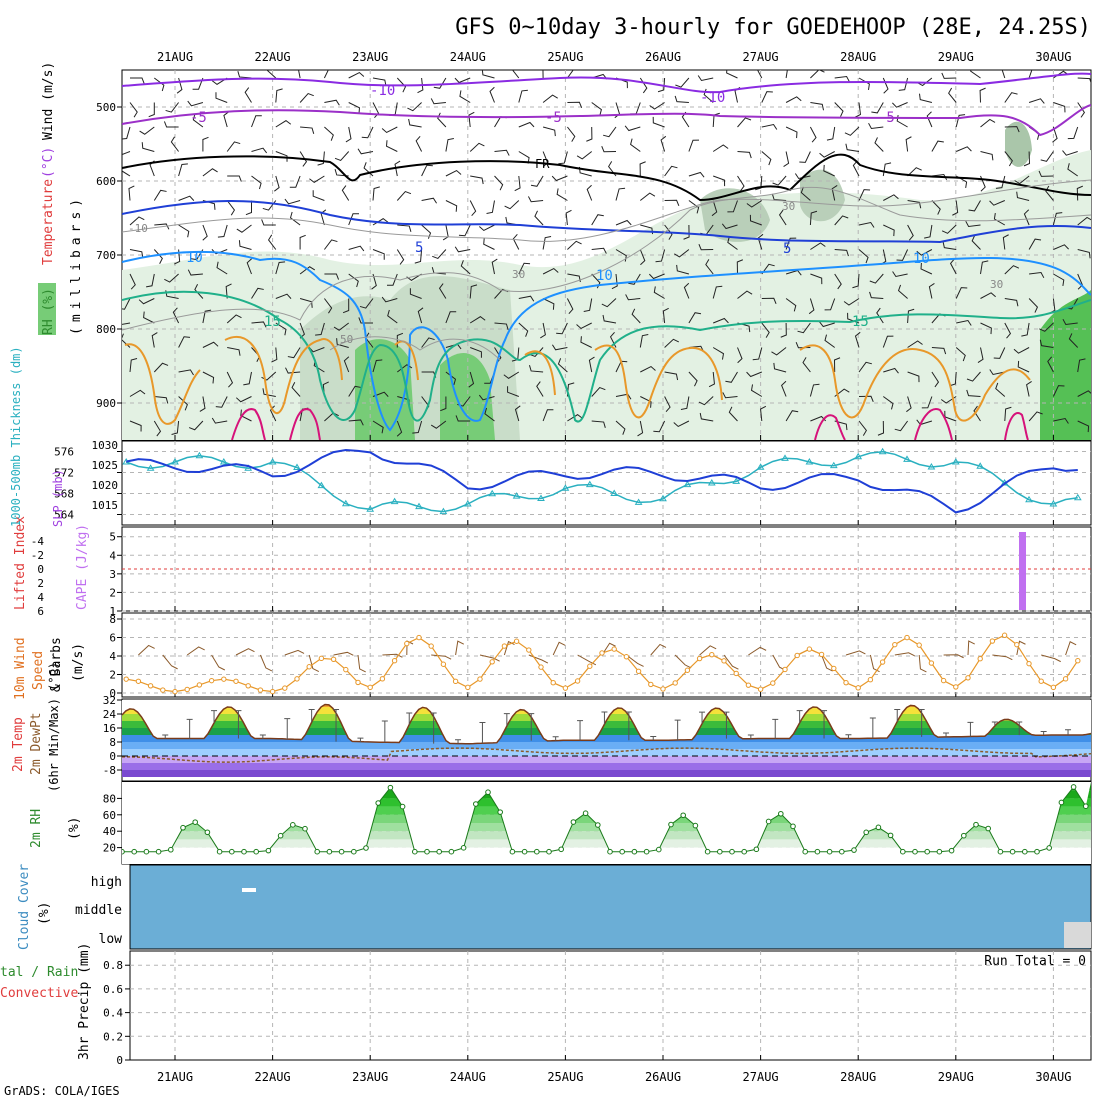 Image resolution: width=1100 pixels, height=1100 pixels. I want to click on cape-tick-label: 3, so click(112, 574).